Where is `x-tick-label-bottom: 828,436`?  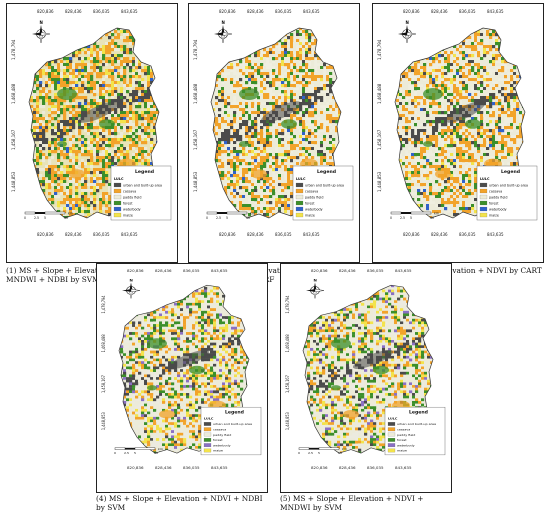
x-tick-label-bottom: 828,436 is located at coordinates (163, 468).